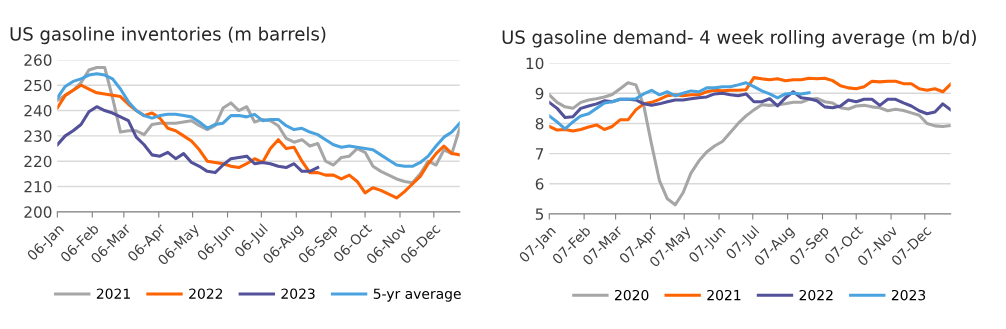 The image size is (1006, 329). Describe the element at coordinates (417, 295) in the screenshot. I see `legend-label: 5-yr average` at that location.